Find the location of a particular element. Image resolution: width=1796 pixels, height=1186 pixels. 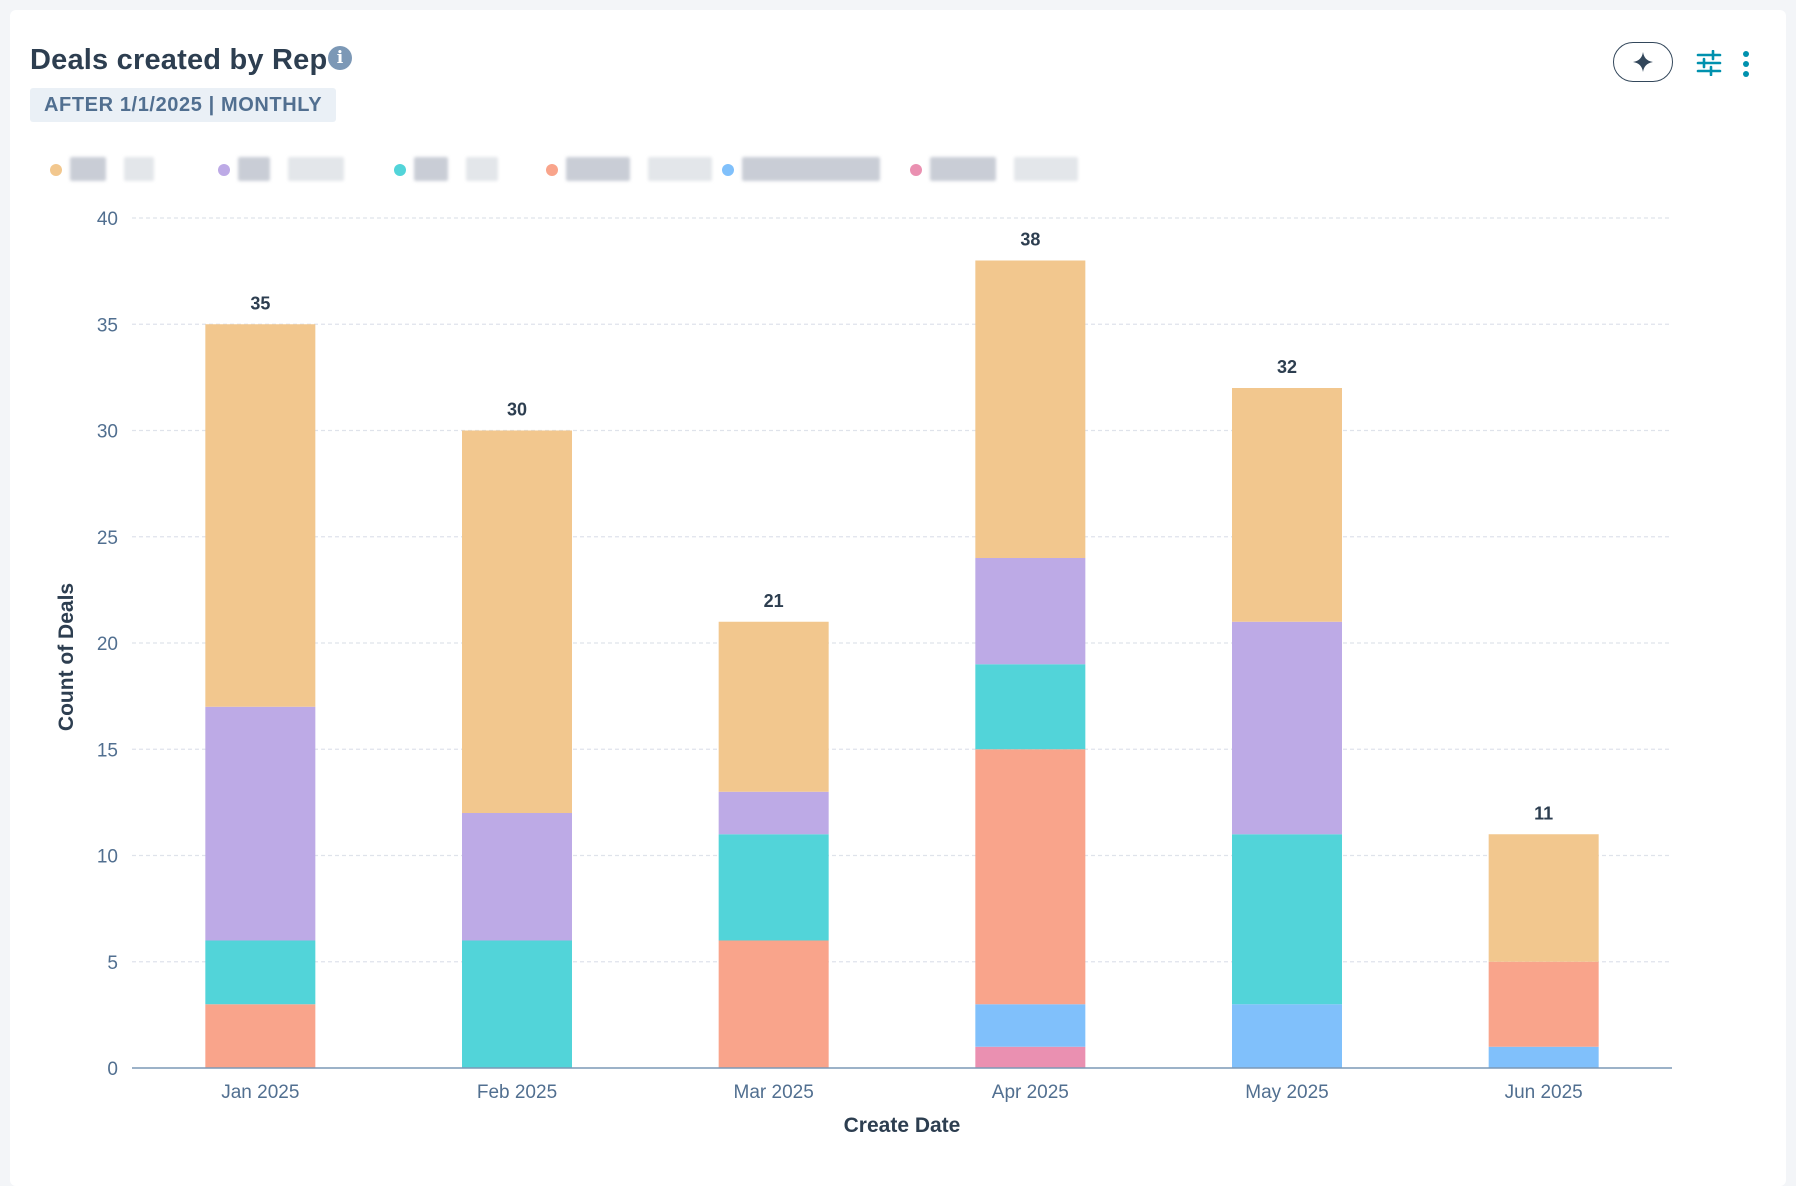

vertical-dots-icon is located at coordinates (1746, 64).